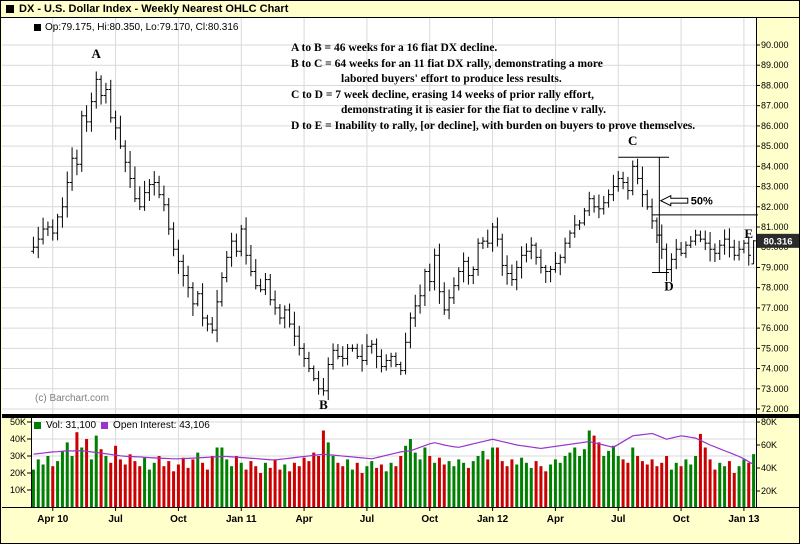 This screenshot has height=544, width=800. I want to click on svg-text: 78.000, so click(775, 288).